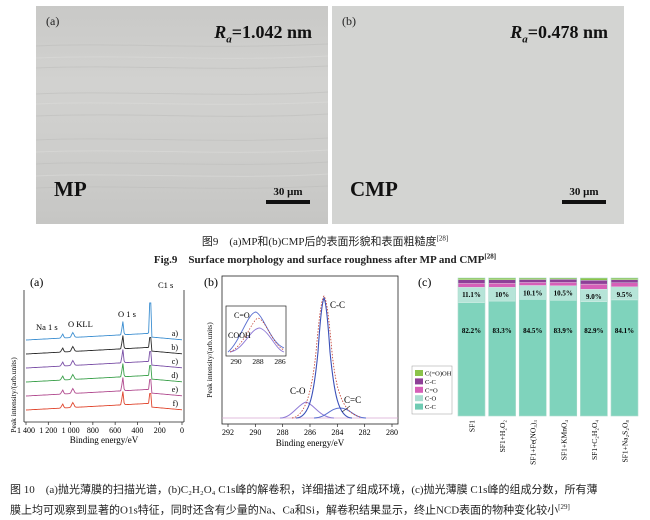  What do you see at coordinates (70, 189) in the screenshot?
I see `method-label-mp: MP` at bounding box center [70, 189].